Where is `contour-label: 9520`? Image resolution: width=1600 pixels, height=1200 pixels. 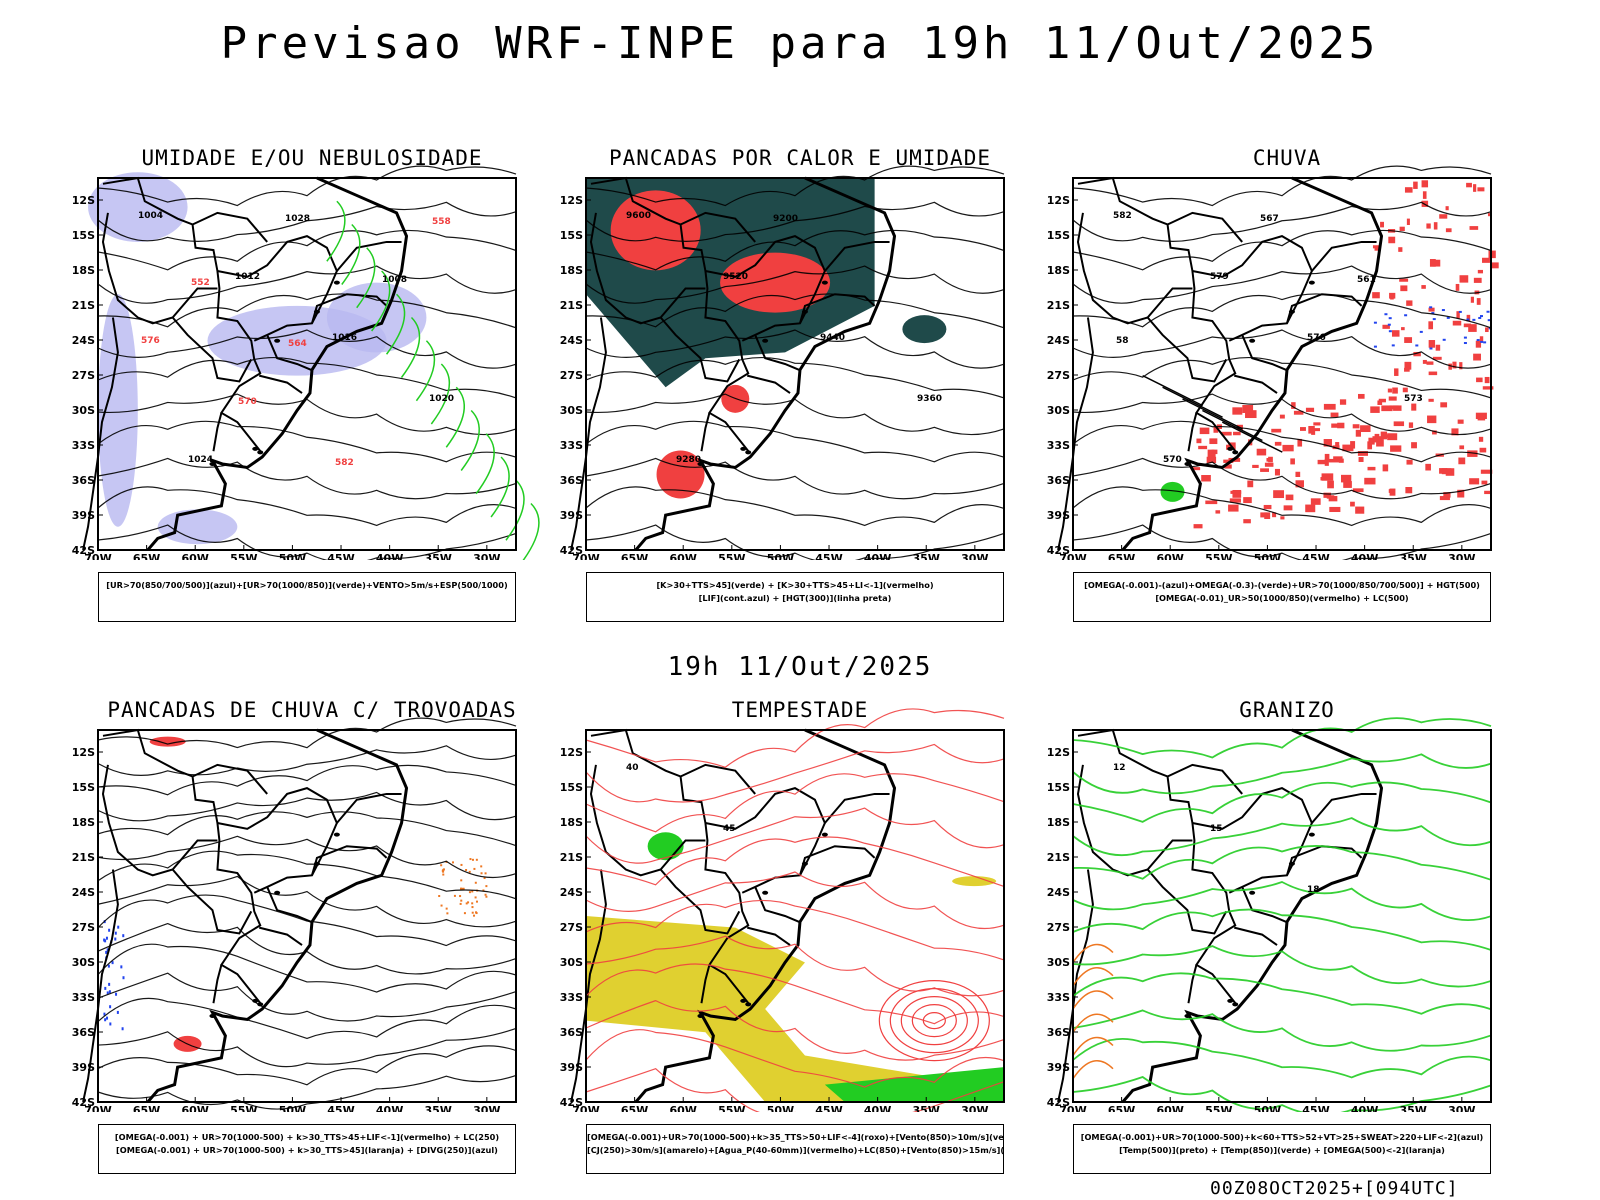
contour-label: 9520 is located at coordinates (735, 277).